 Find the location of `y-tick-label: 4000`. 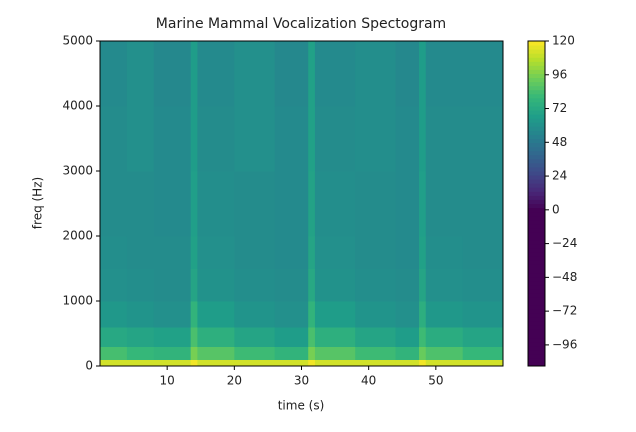

y-tick-label: 4000 is located at coordinates (77, 106).